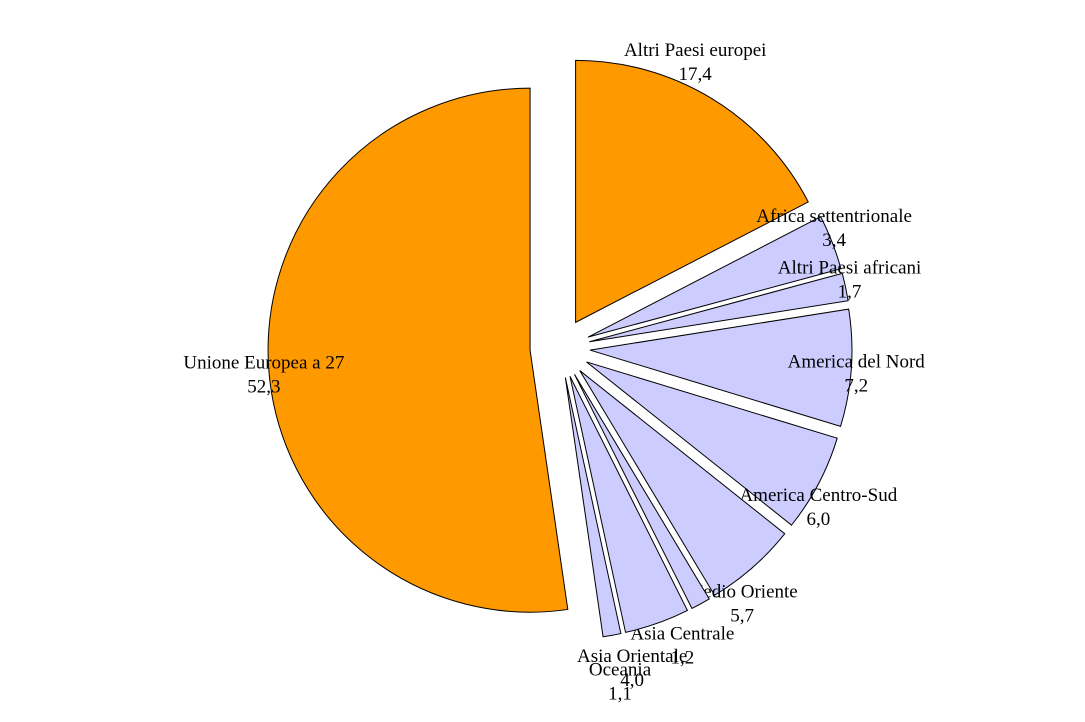 This screenshot has height=722, width=1085. What do you see at coordinates (834, 216) in the screenshot?
I see `slice-label: Africa settentrionale` at bounding box center [834, 216].